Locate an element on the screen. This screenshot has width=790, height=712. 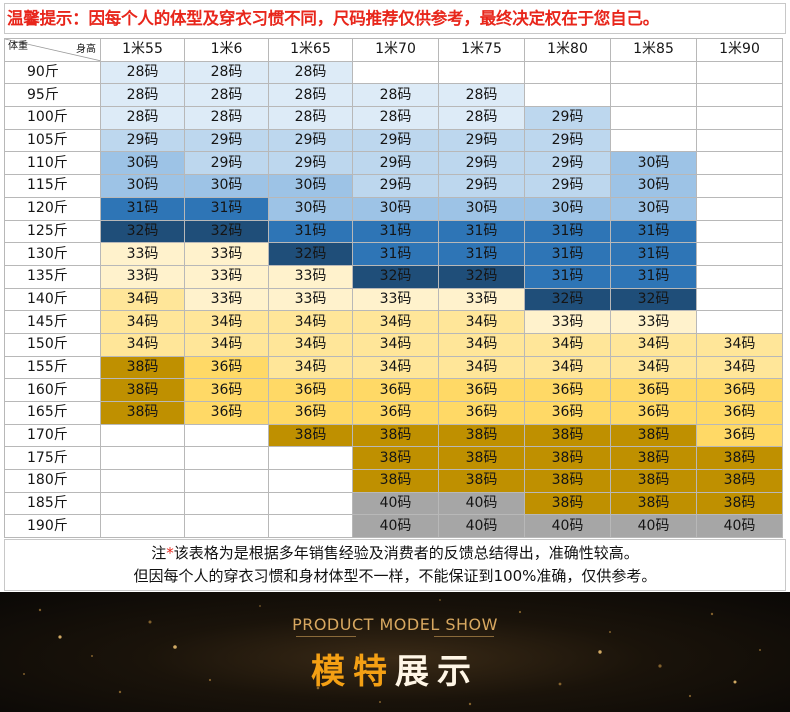
table-row: 190斤 40码 40码 40码 40码 40码 is located at coordinates (393, 526).